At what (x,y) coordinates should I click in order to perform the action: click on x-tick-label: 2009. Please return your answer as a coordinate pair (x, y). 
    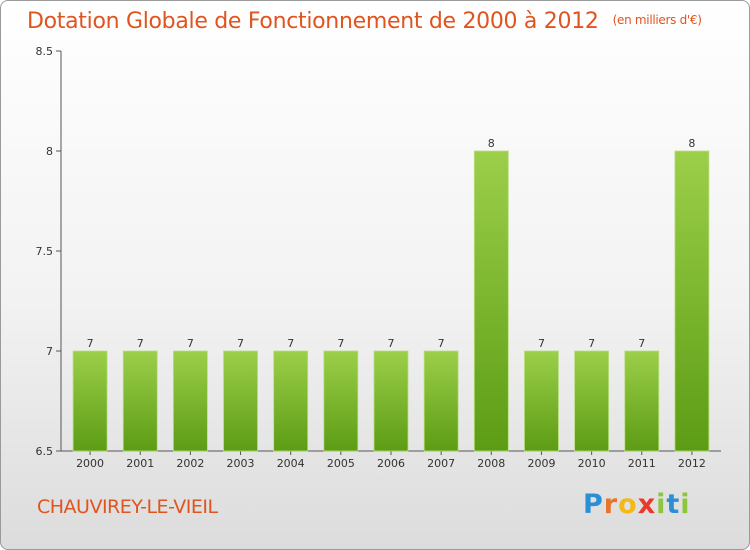
    Looking at the image, I should click on (541, 463).